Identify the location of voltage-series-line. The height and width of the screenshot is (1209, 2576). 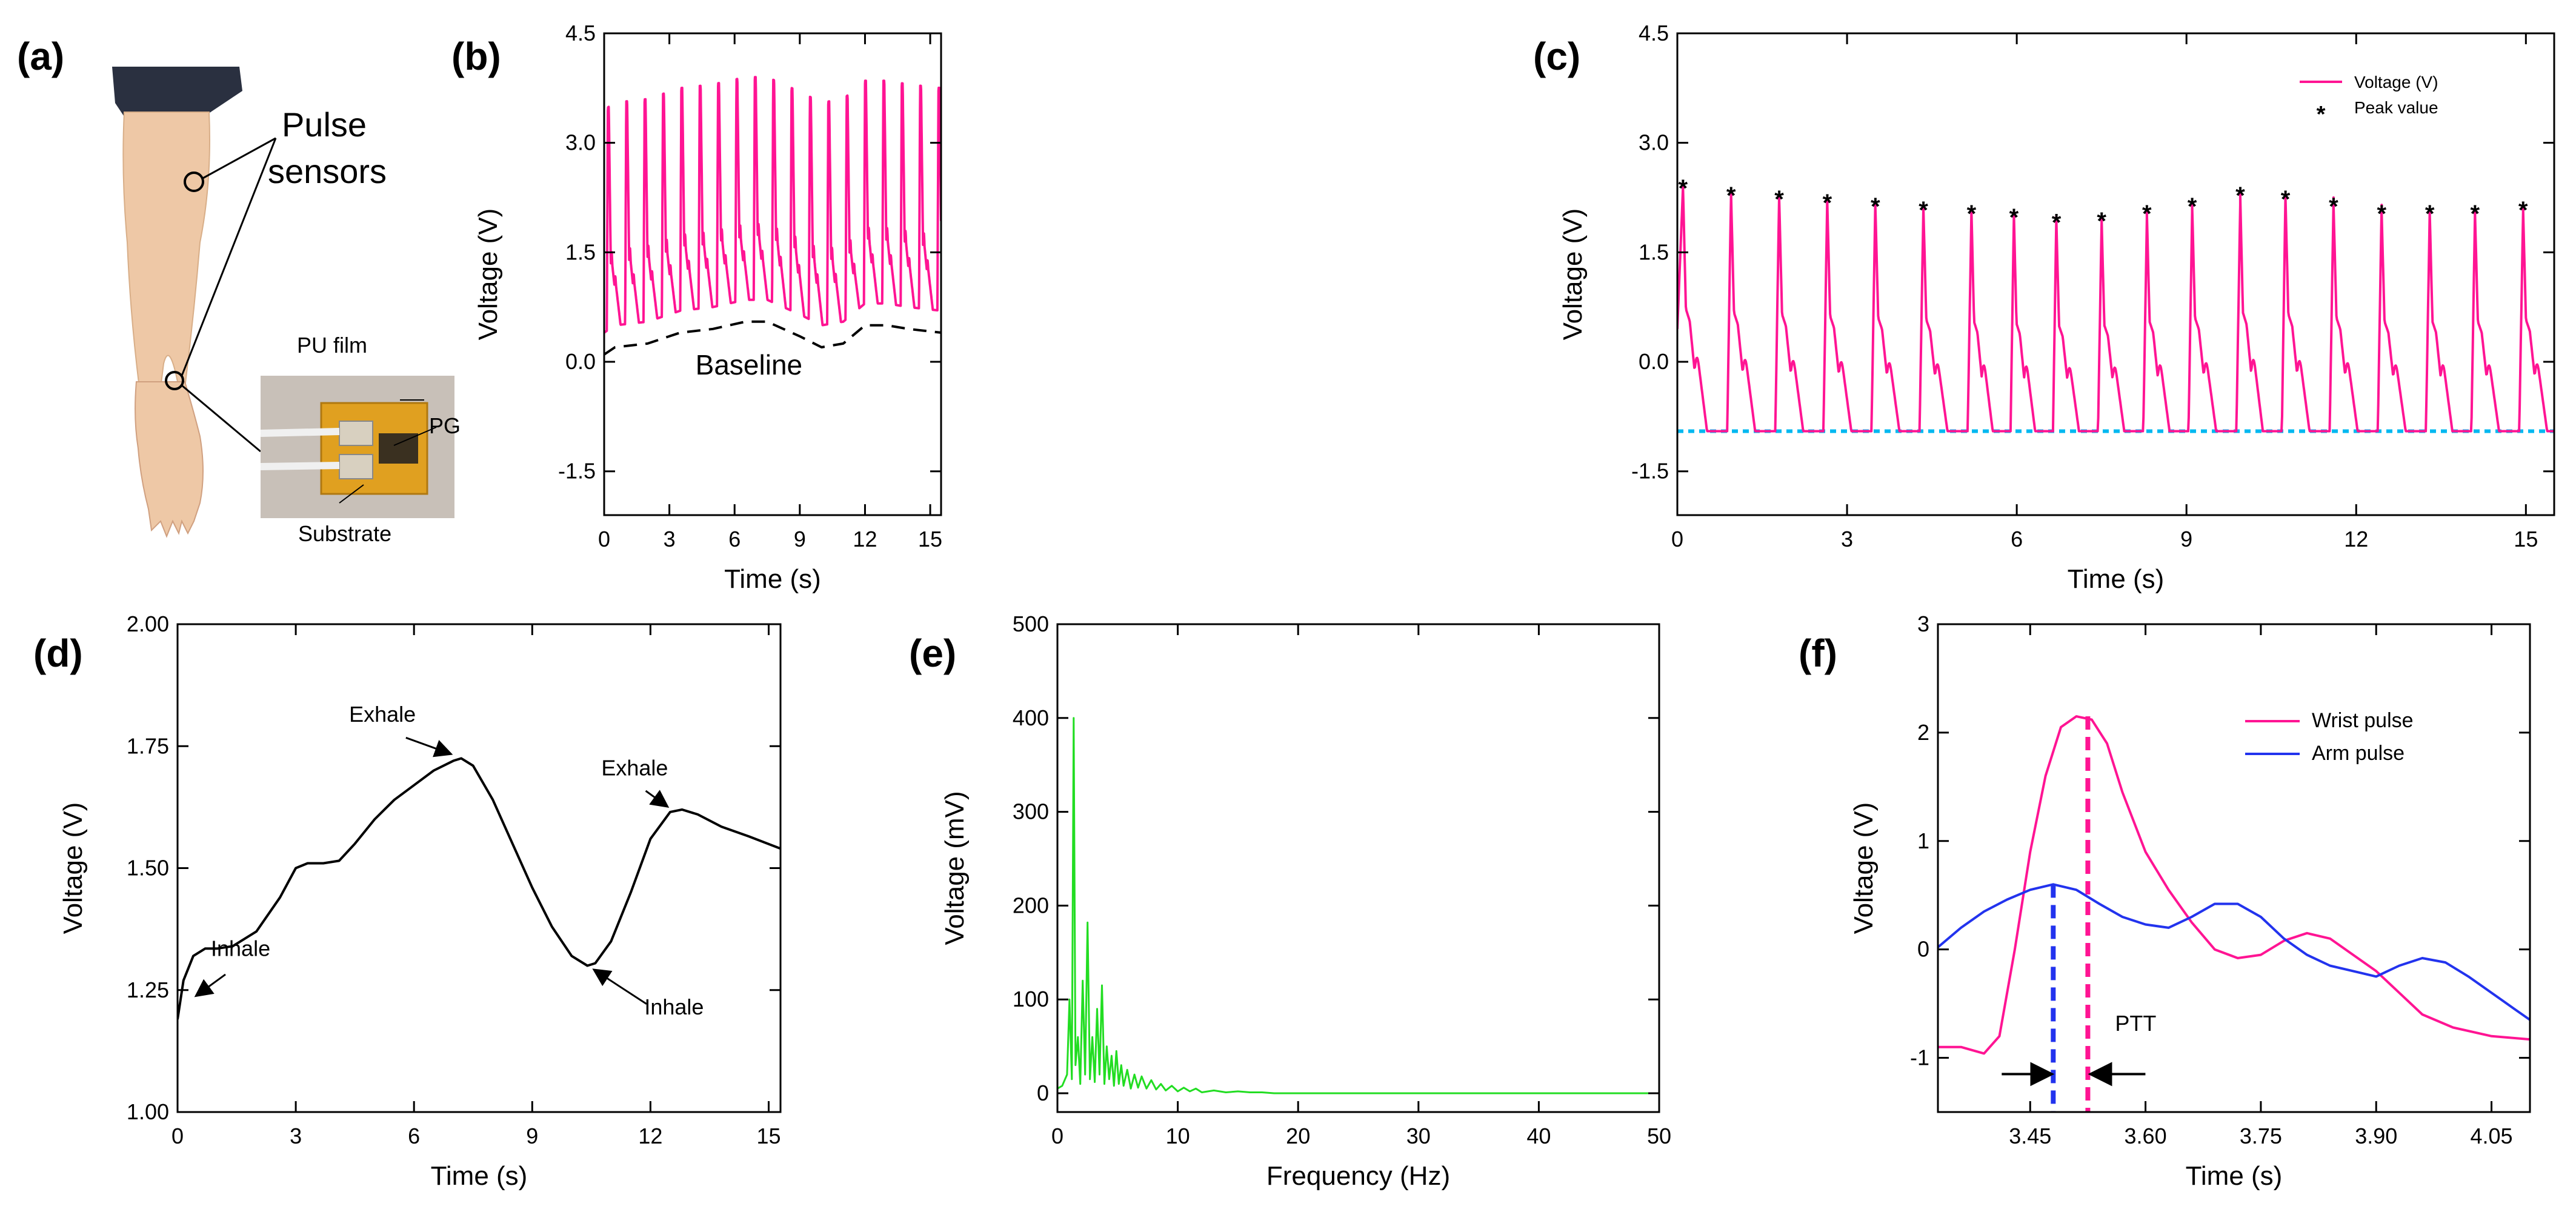
(2115, 309).